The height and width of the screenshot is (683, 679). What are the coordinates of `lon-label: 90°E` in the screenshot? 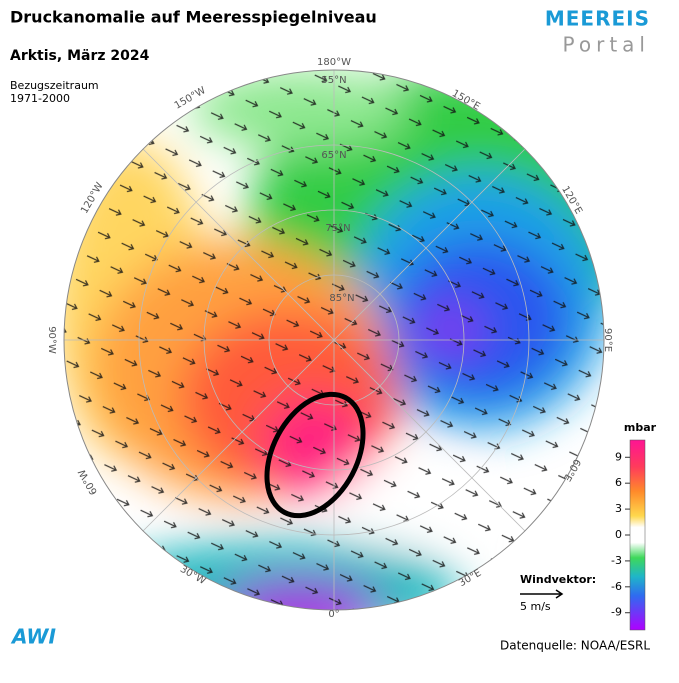 It's located at (607, 340).